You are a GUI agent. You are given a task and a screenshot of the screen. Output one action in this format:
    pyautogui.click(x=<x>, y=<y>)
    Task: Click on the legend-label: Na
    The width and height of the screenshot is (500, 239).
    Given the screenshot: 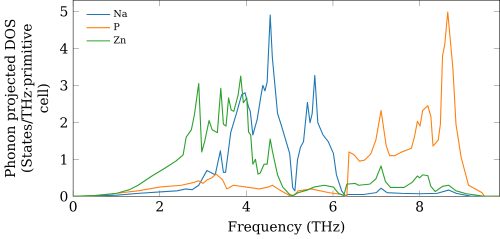 What is the action you would take?
    pyautogui.click(x=121, y=14)
    